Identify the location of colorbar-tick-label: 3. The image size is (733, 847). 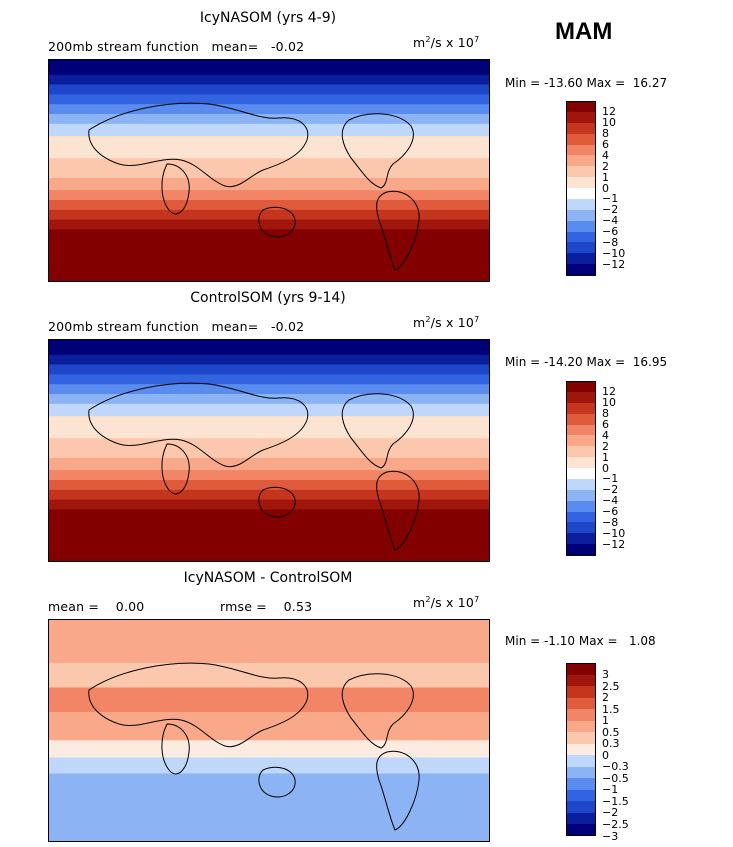
(605, 675).